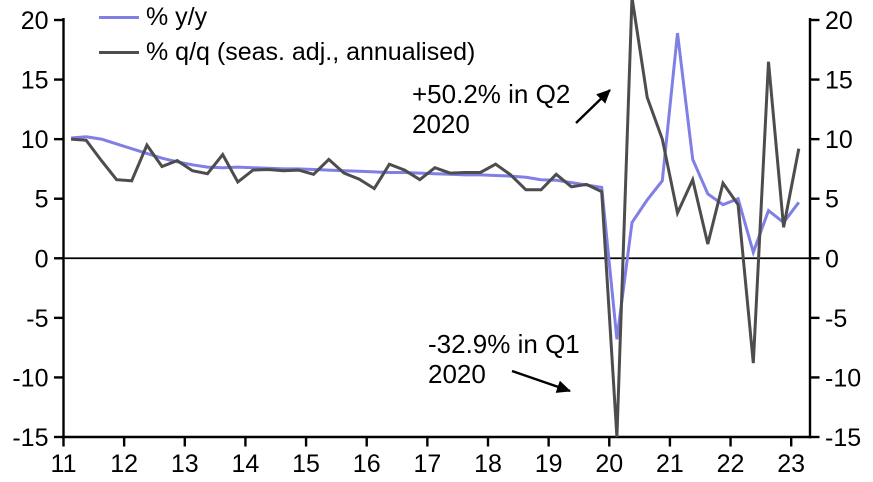 The height and width of the screenshot is (482, 873). What do you see at coordinates (839, 140) in the screenshot?
I see `y-tick-label-right: 10` at bounding box center [839, 140].